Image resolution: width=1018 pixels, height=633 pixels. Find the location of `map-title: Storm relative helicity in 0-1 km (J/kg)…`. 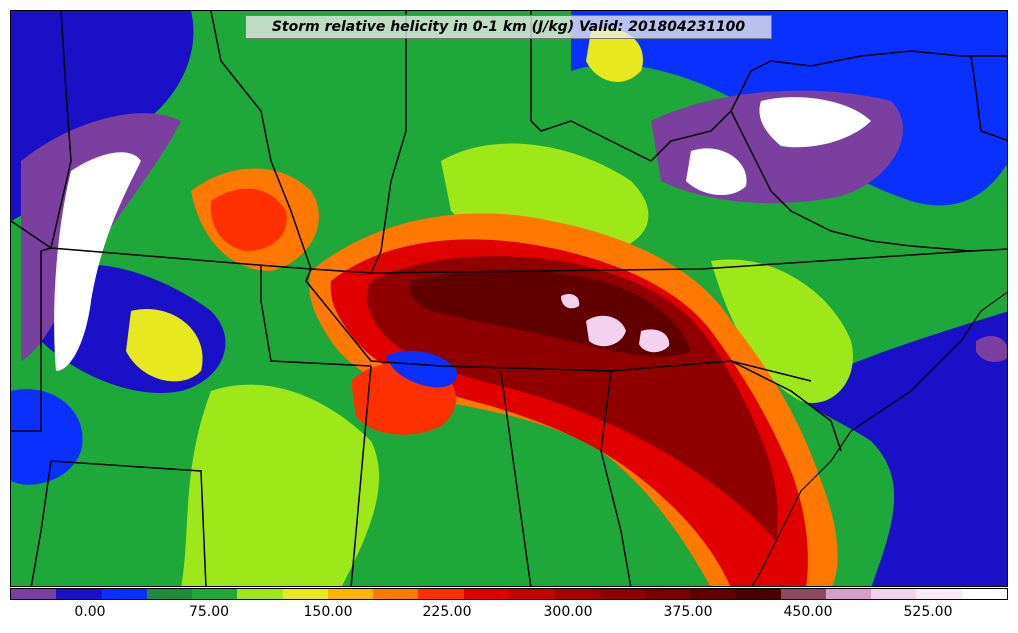

map-title: Storm relative helicity in 0-1 km (J/kg)… is located at coordinates (508, 27).